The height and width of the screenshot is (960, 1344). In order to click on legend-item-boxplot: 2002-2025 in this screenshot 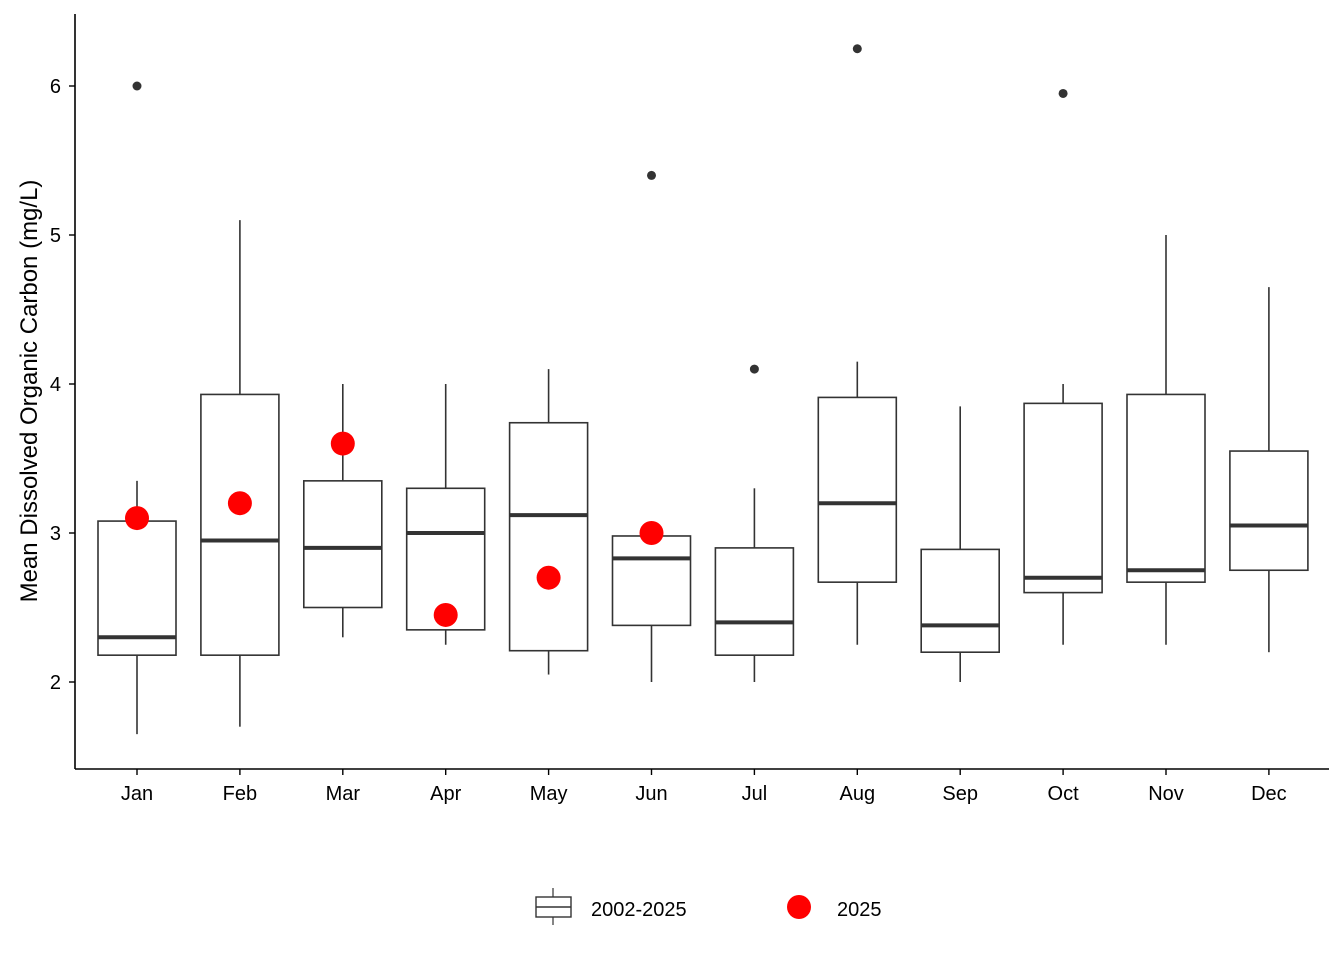, I will do `click(611, 906)`.